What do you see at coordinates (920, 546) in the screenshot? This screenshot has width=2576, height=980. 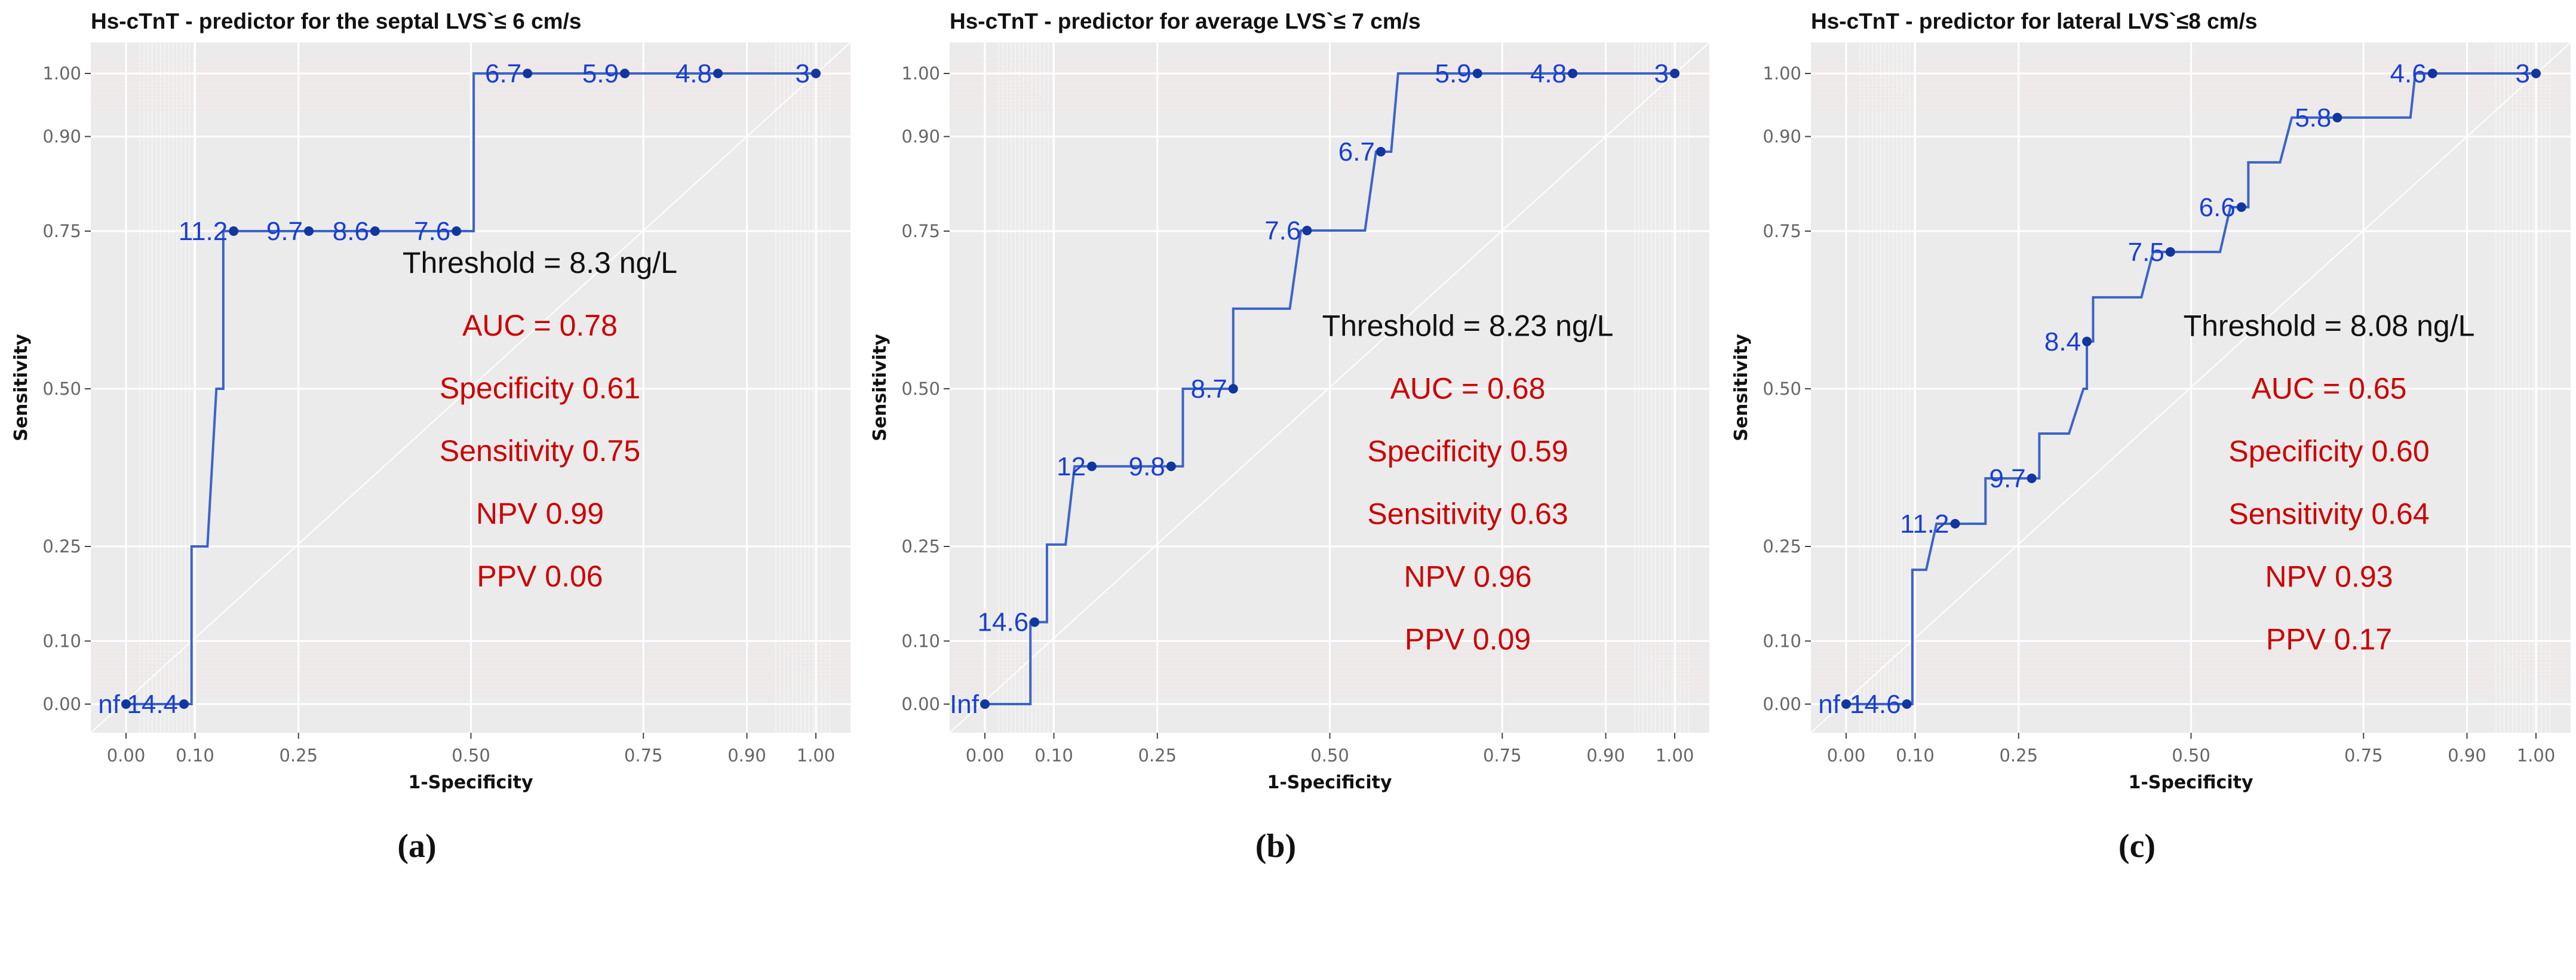 I see `y-tick-label: 0.25` at bounding box center [920, 546].